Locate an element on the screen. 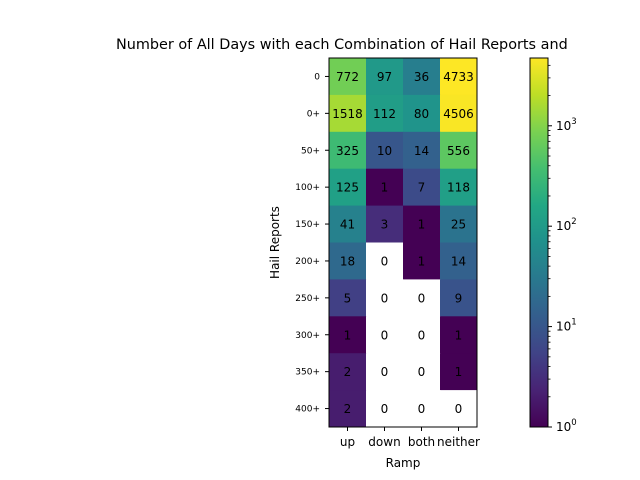 This screenshot has height=480, width=640. y-tick-label: 0 is located at coordinates (317, 77).